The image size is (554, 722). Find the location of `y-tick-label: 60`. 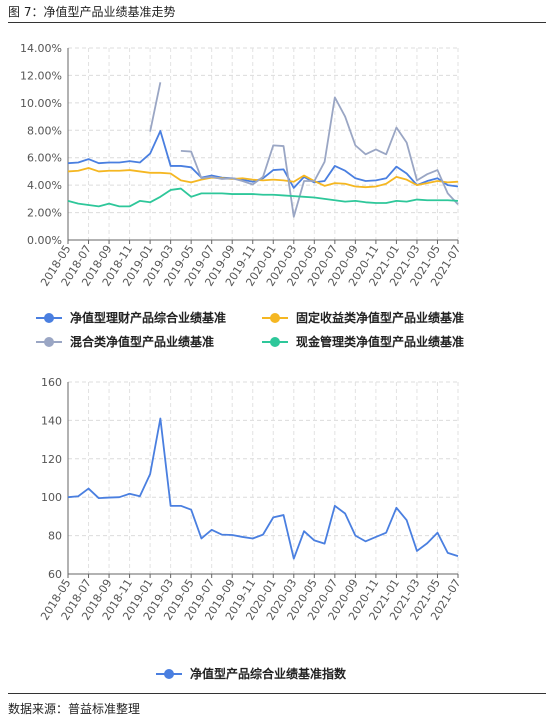

y-tick-label: 60 is located at coordinates (55, 574).